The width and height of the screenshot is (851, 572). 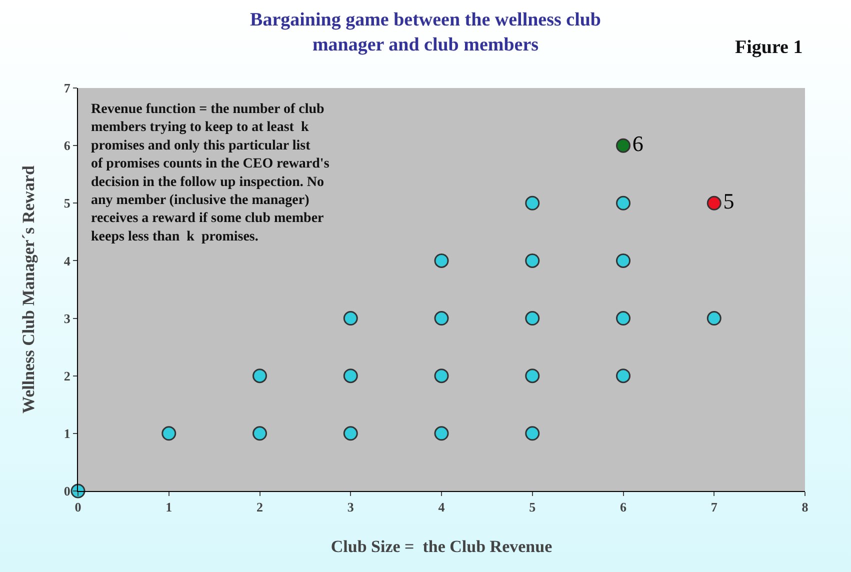 I want to click on y-tick-label: 7, so click(x=67, y=88).